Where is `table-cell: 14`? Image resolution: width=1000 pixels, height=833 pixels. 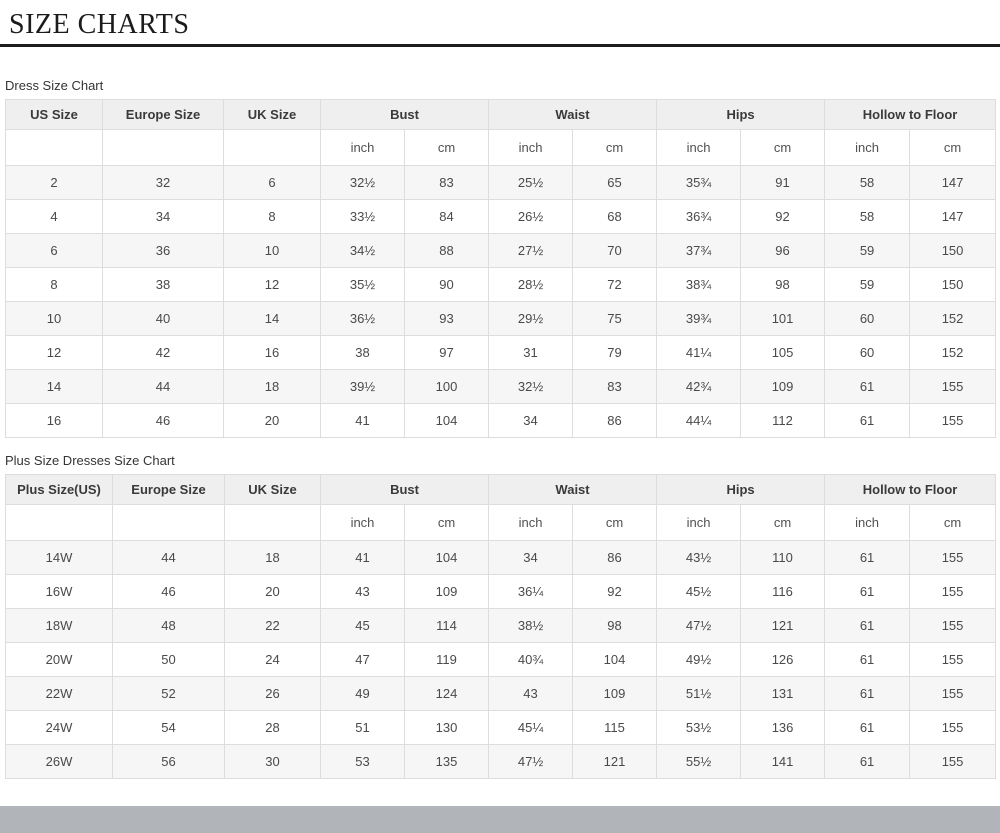 table-cell: 14 is located at coordinates (54, 386).